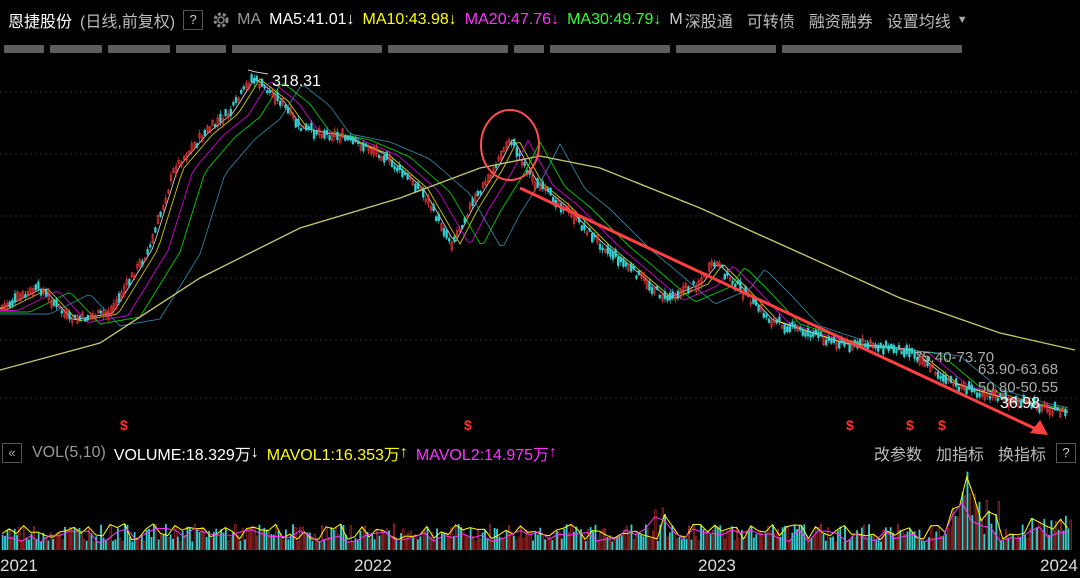  What do you see at coordinates (770, 22) in the screenshot?
I see `link-convertible-bond: 可转债` at bounding box center [770, 22].